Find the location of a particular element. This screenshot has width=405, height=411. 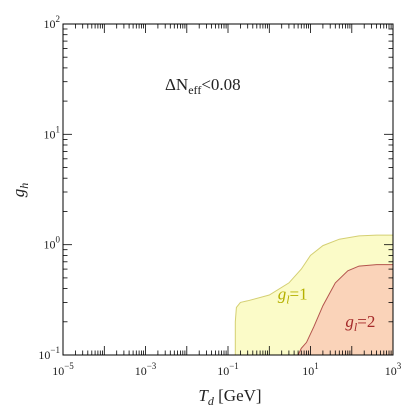

y-axis-label: gh is located at coordinates (20, 190).